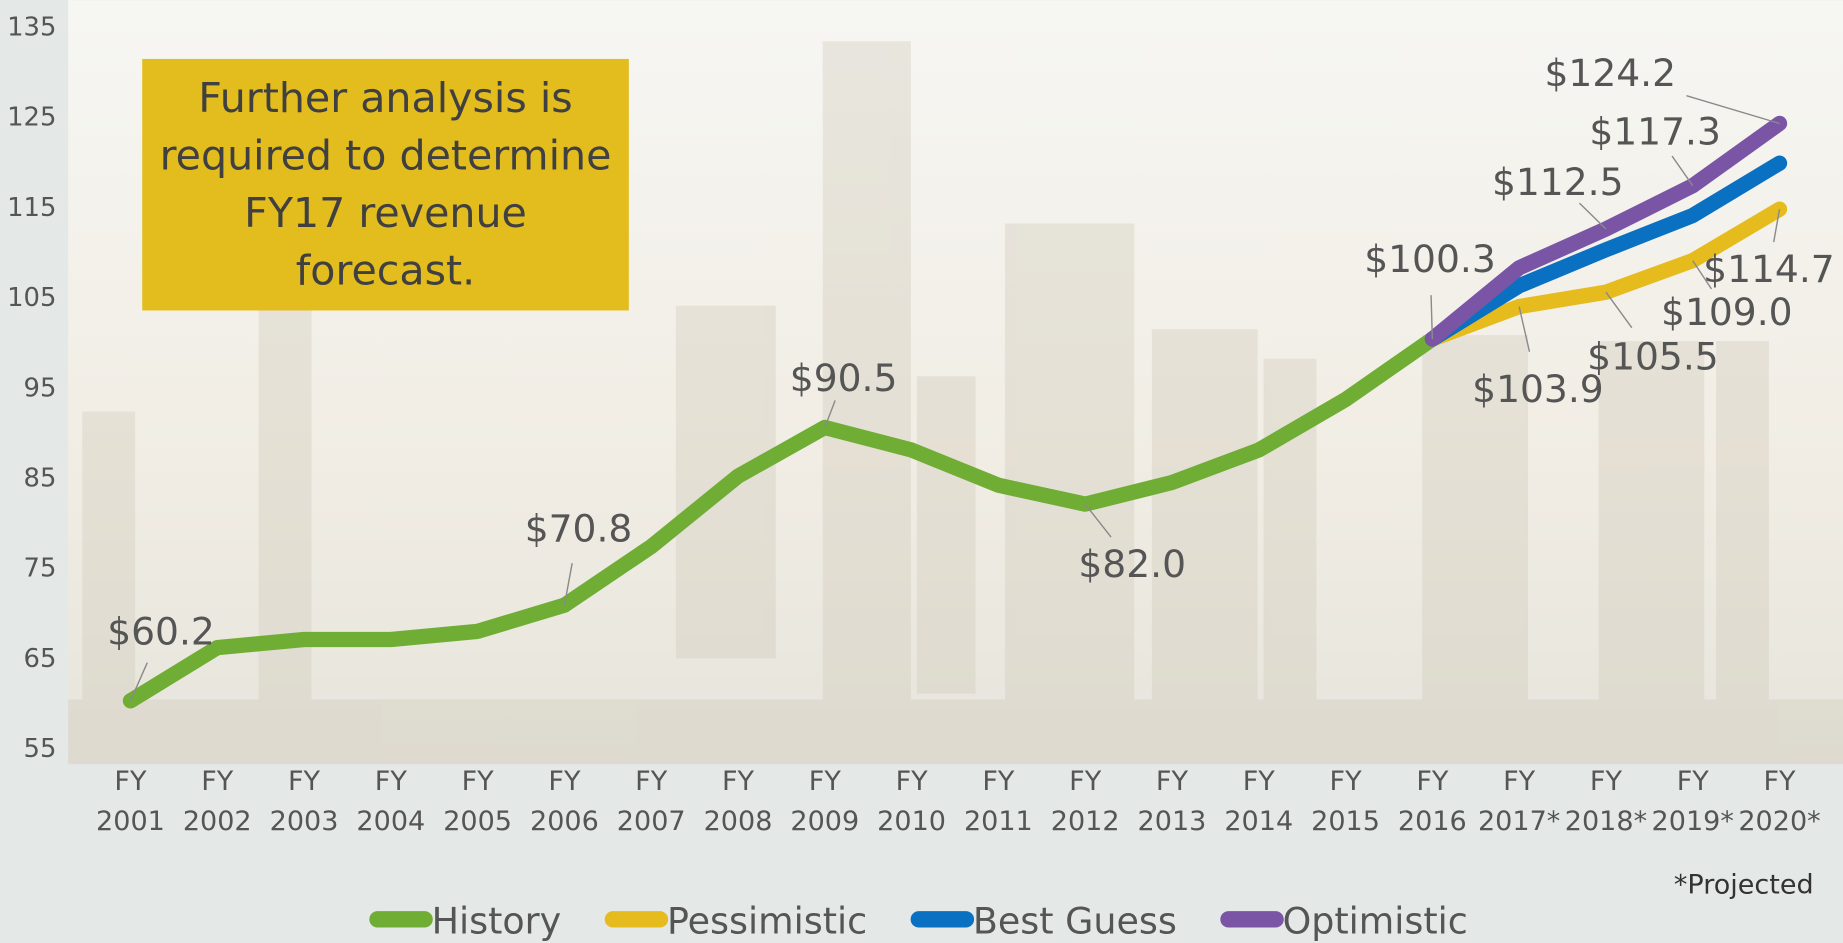  I want to click on x-tick-holder: FY 2009, so click(825, 802).